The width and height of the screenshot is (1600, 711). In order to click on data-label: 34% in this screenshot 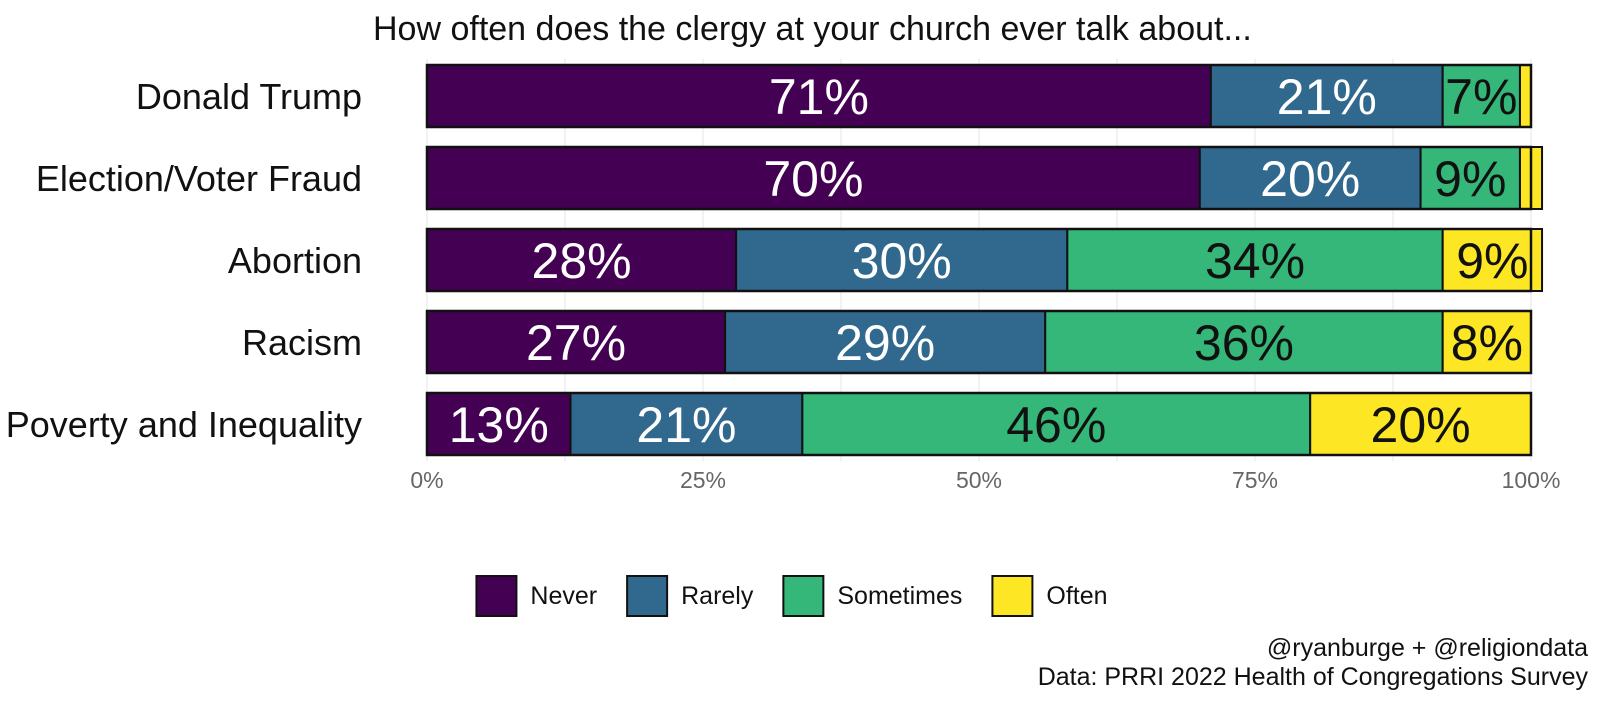, I will do `click(1255, 261)`.